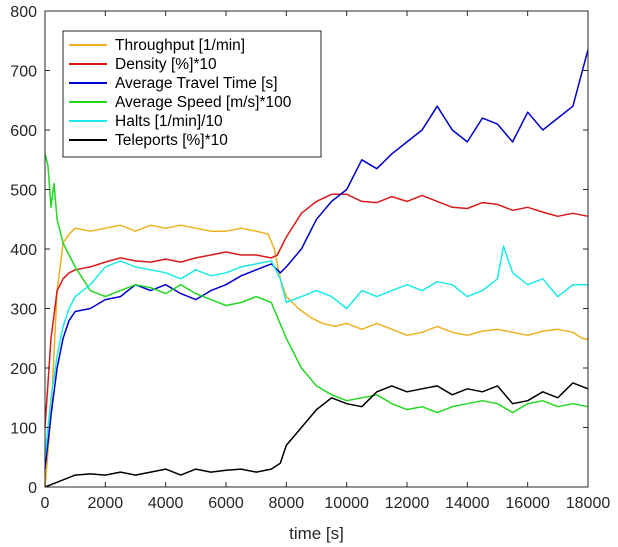 This screenshot has height=547, width=618. I want to click on y-tick-label: 200, so click(23, 369).